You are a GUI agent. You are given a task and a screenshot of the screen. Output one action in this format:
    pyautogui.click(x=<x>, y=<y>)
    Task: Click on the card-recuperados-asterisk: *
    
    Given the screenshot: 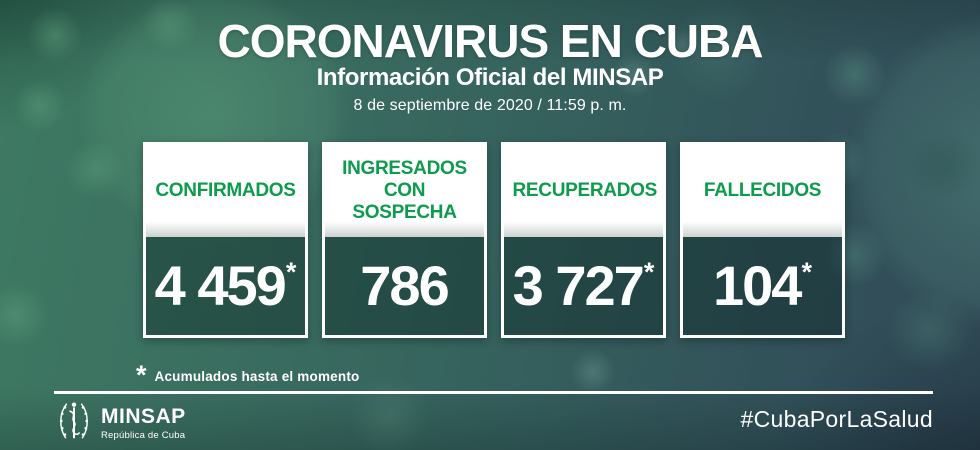 What is the action you would take?
    pyautogui.click(x=649, y=272)
    